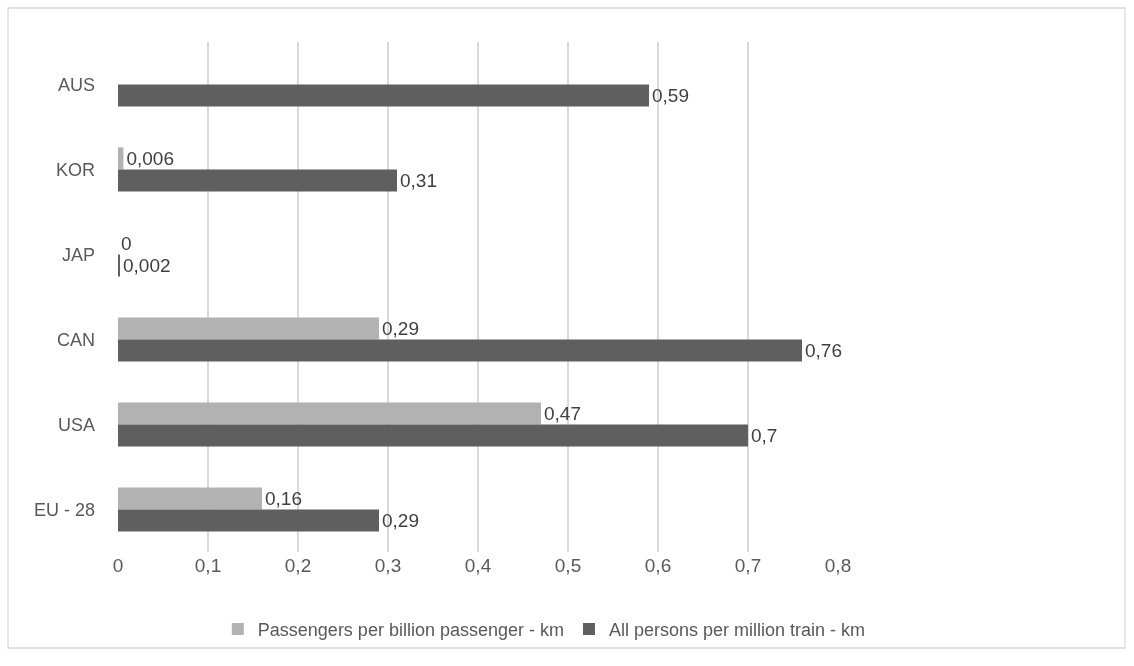  What do you see at coordinates (150, 158) in the screenshot?
I see `data-label: 0,006` at bounding box center [150, 158].